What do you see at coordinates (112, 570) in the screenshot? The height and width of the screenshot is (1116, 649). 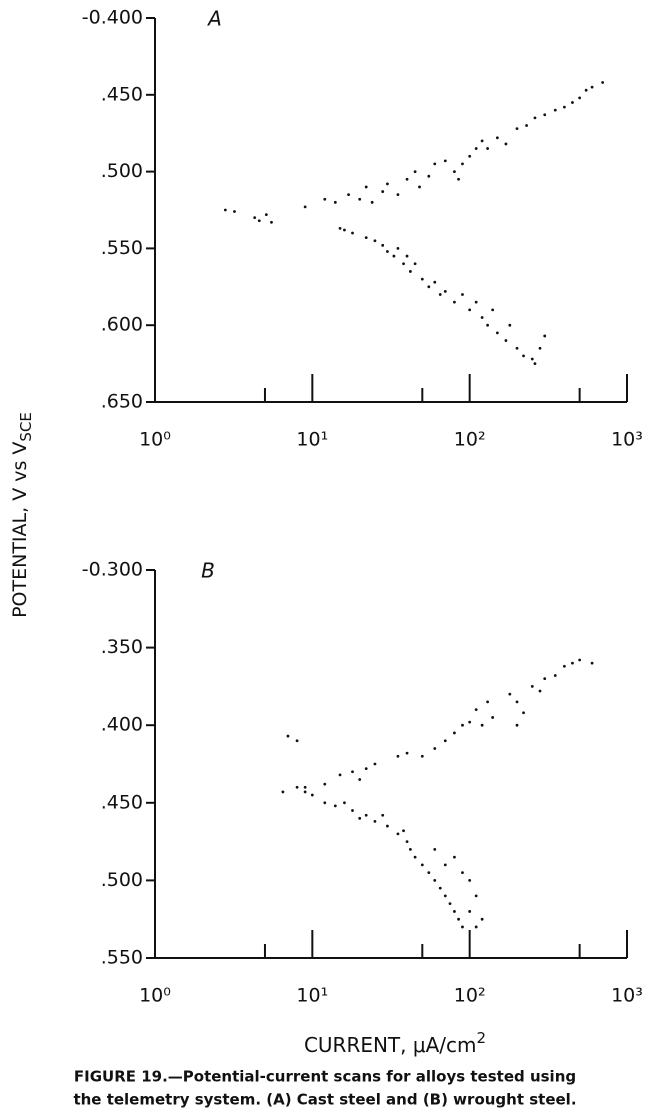 I see `y-tick-label: -0.300` at bounding box center [112, 570].